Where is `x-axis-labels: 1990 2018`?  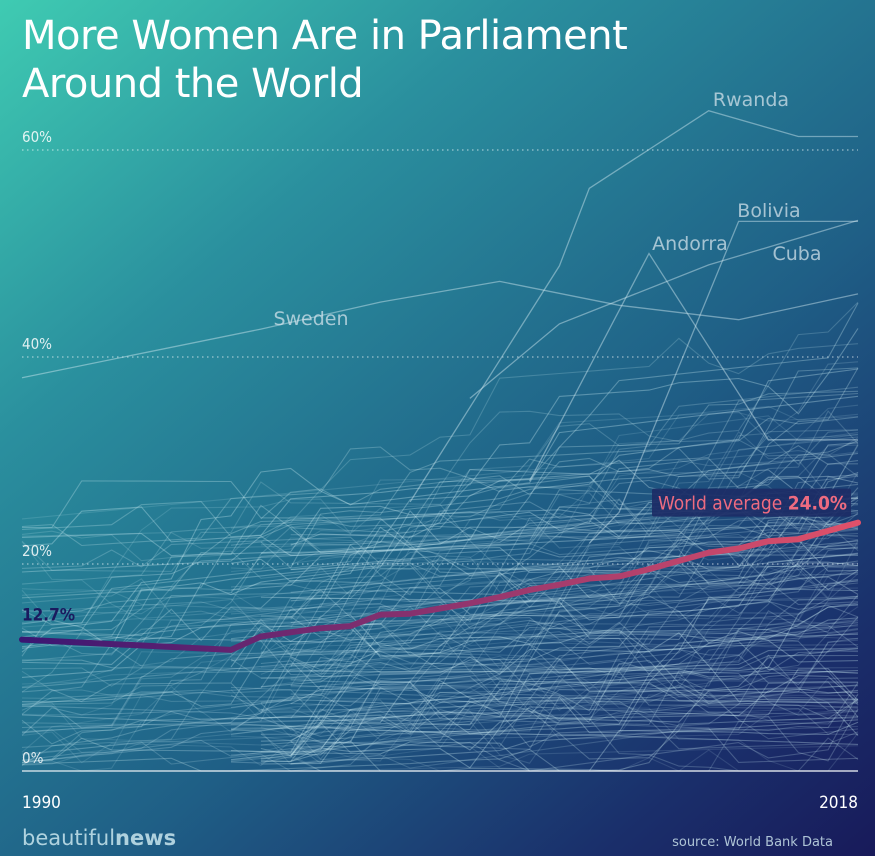
x-axis-labels: 1990 2018 is located at coordinates (440, 803).